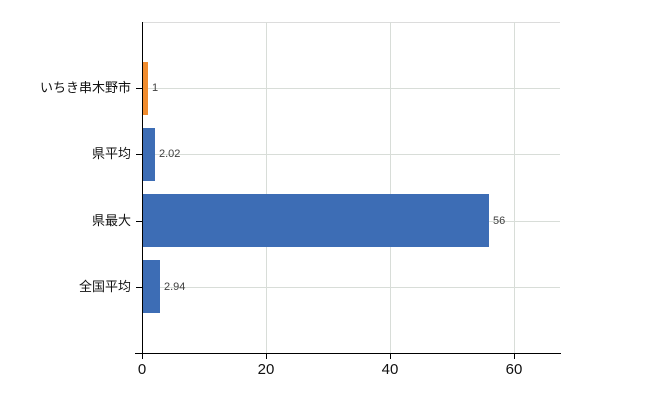  Describe the element at coordinates (351, 22) in the screenshot. I see `plot-top-border` at that location.